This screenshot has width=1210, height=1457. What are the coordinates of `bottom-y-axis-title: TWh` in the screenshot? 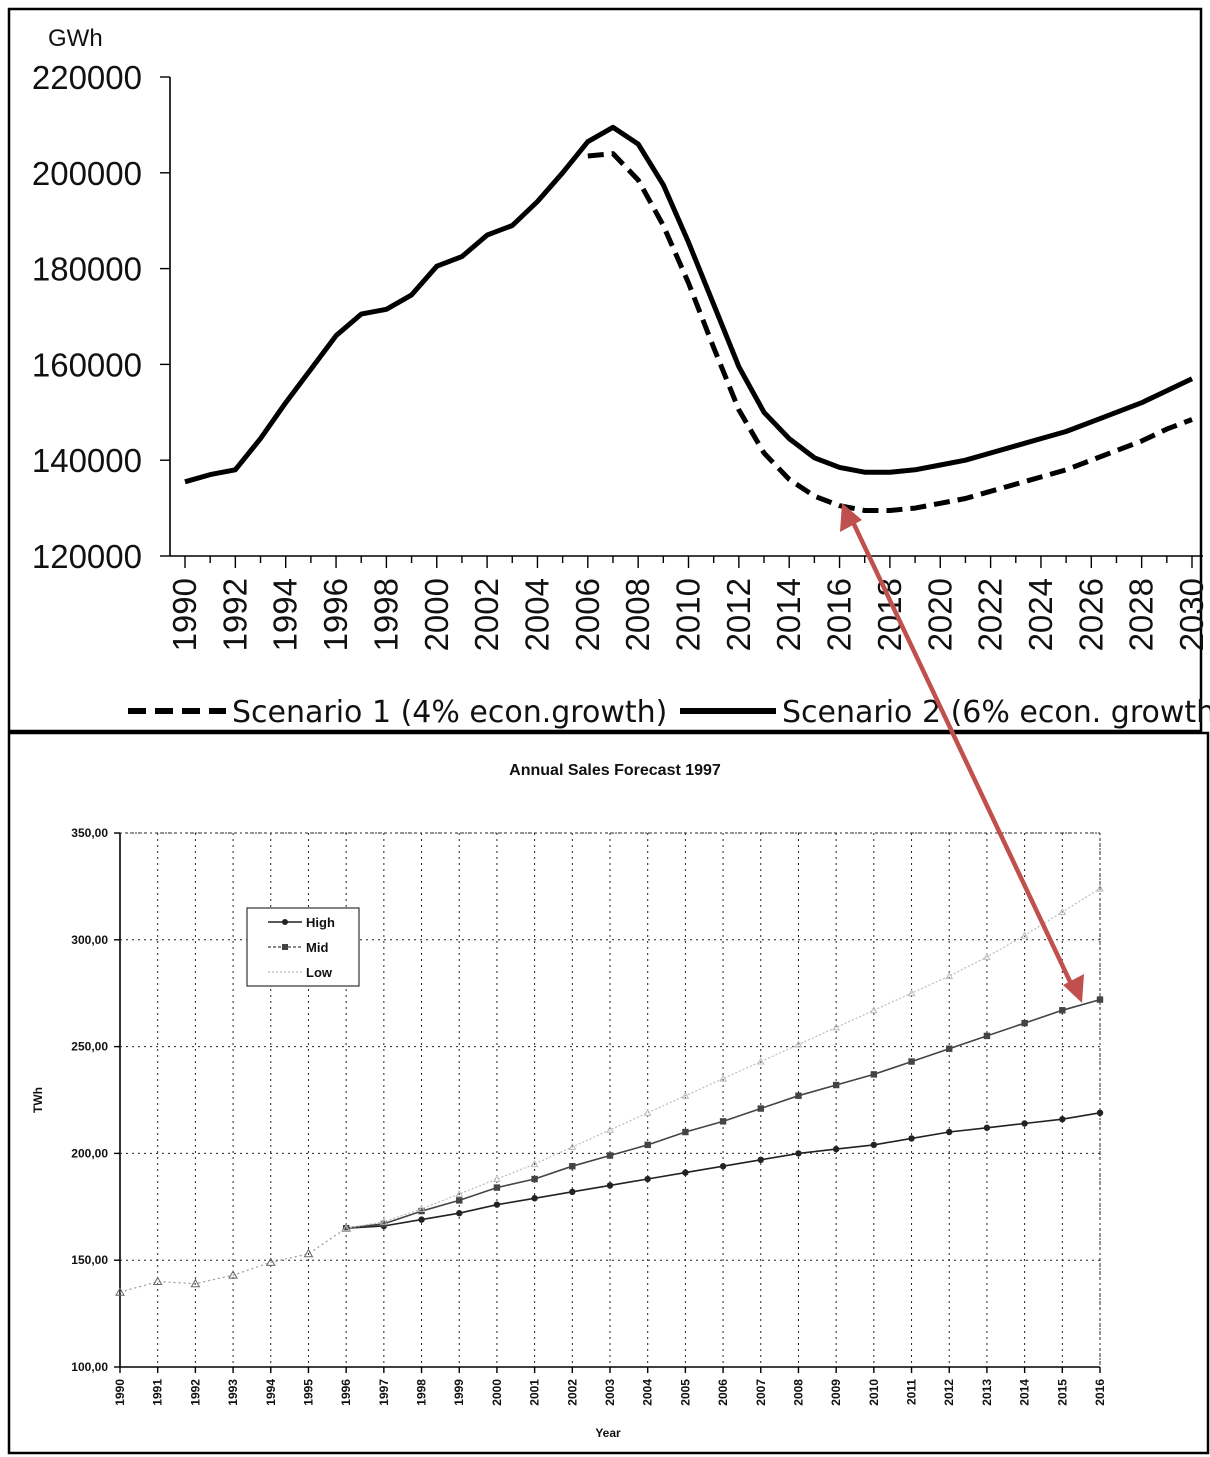 It's located at (38, 1100).